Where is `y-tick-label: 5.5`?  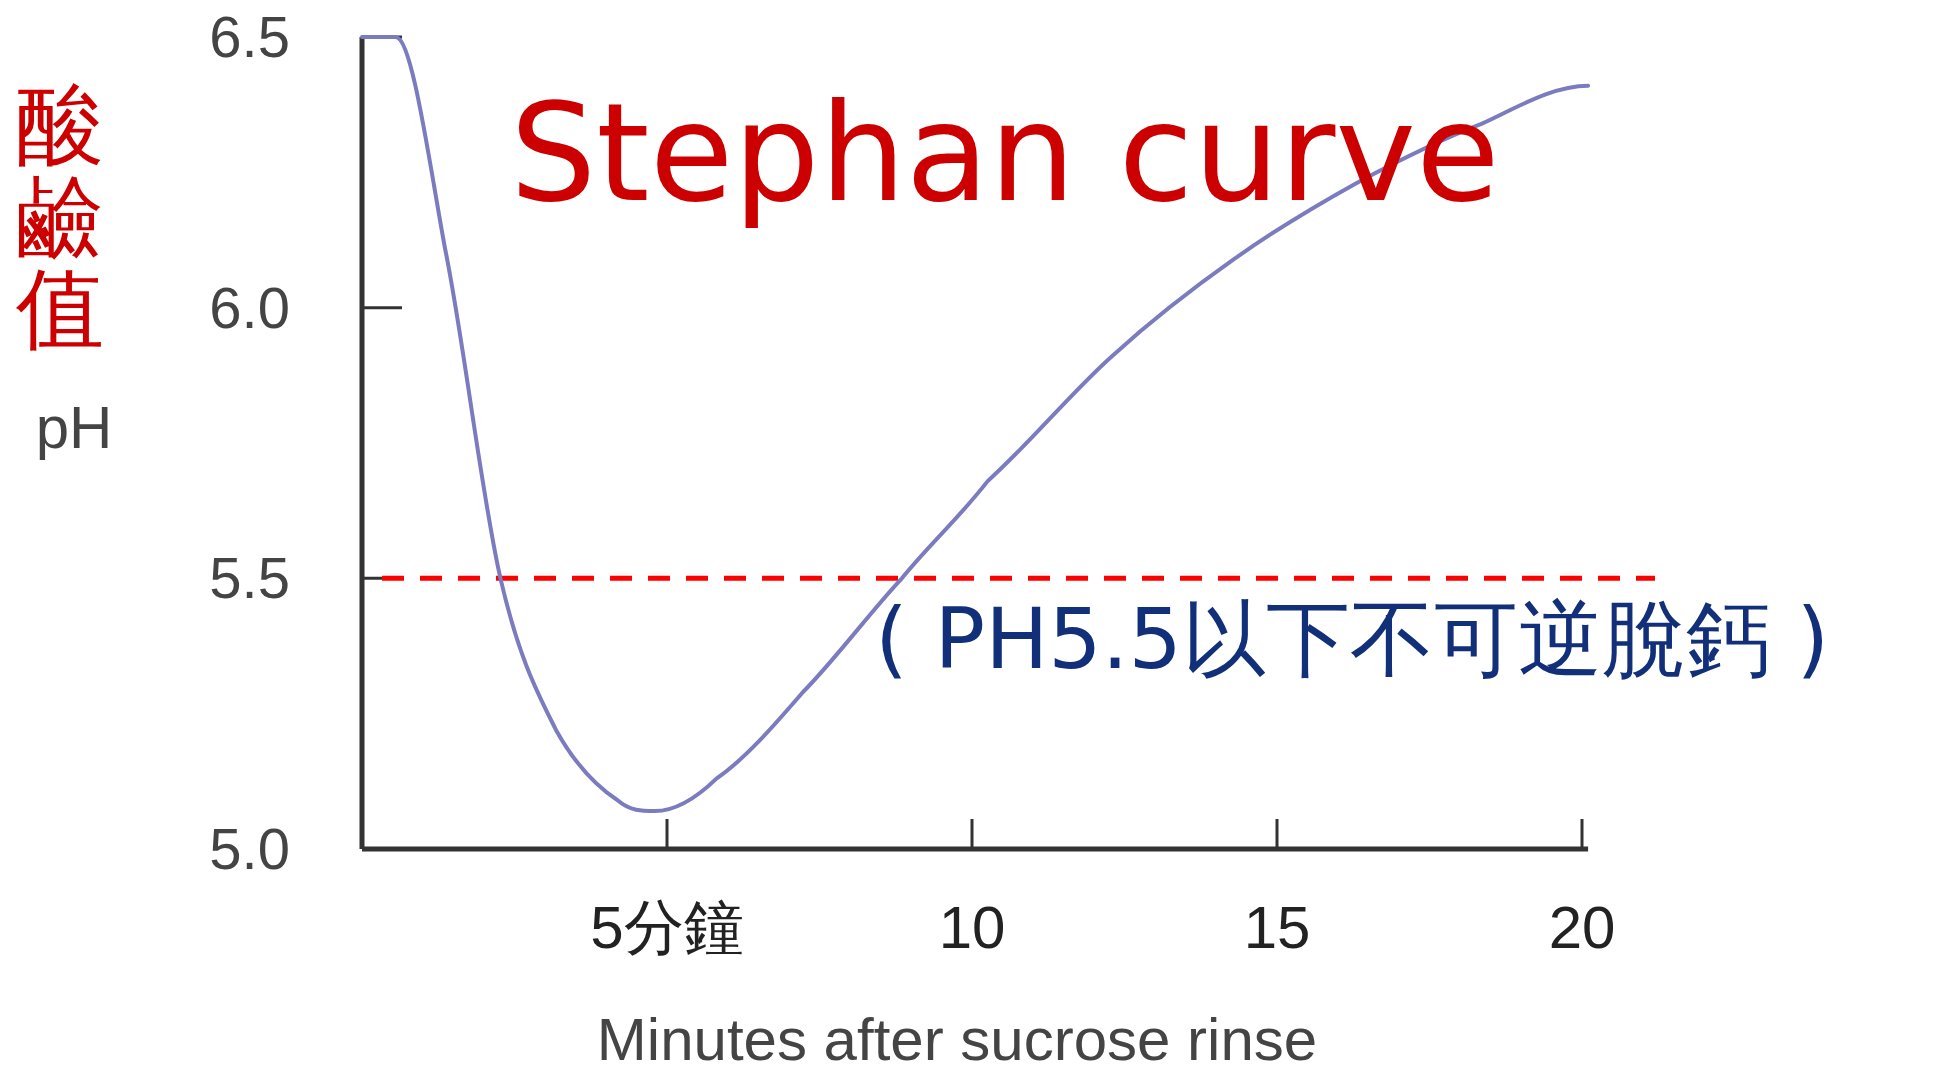
y-tick-label: 5.5 is located at coordinates (249, 578).